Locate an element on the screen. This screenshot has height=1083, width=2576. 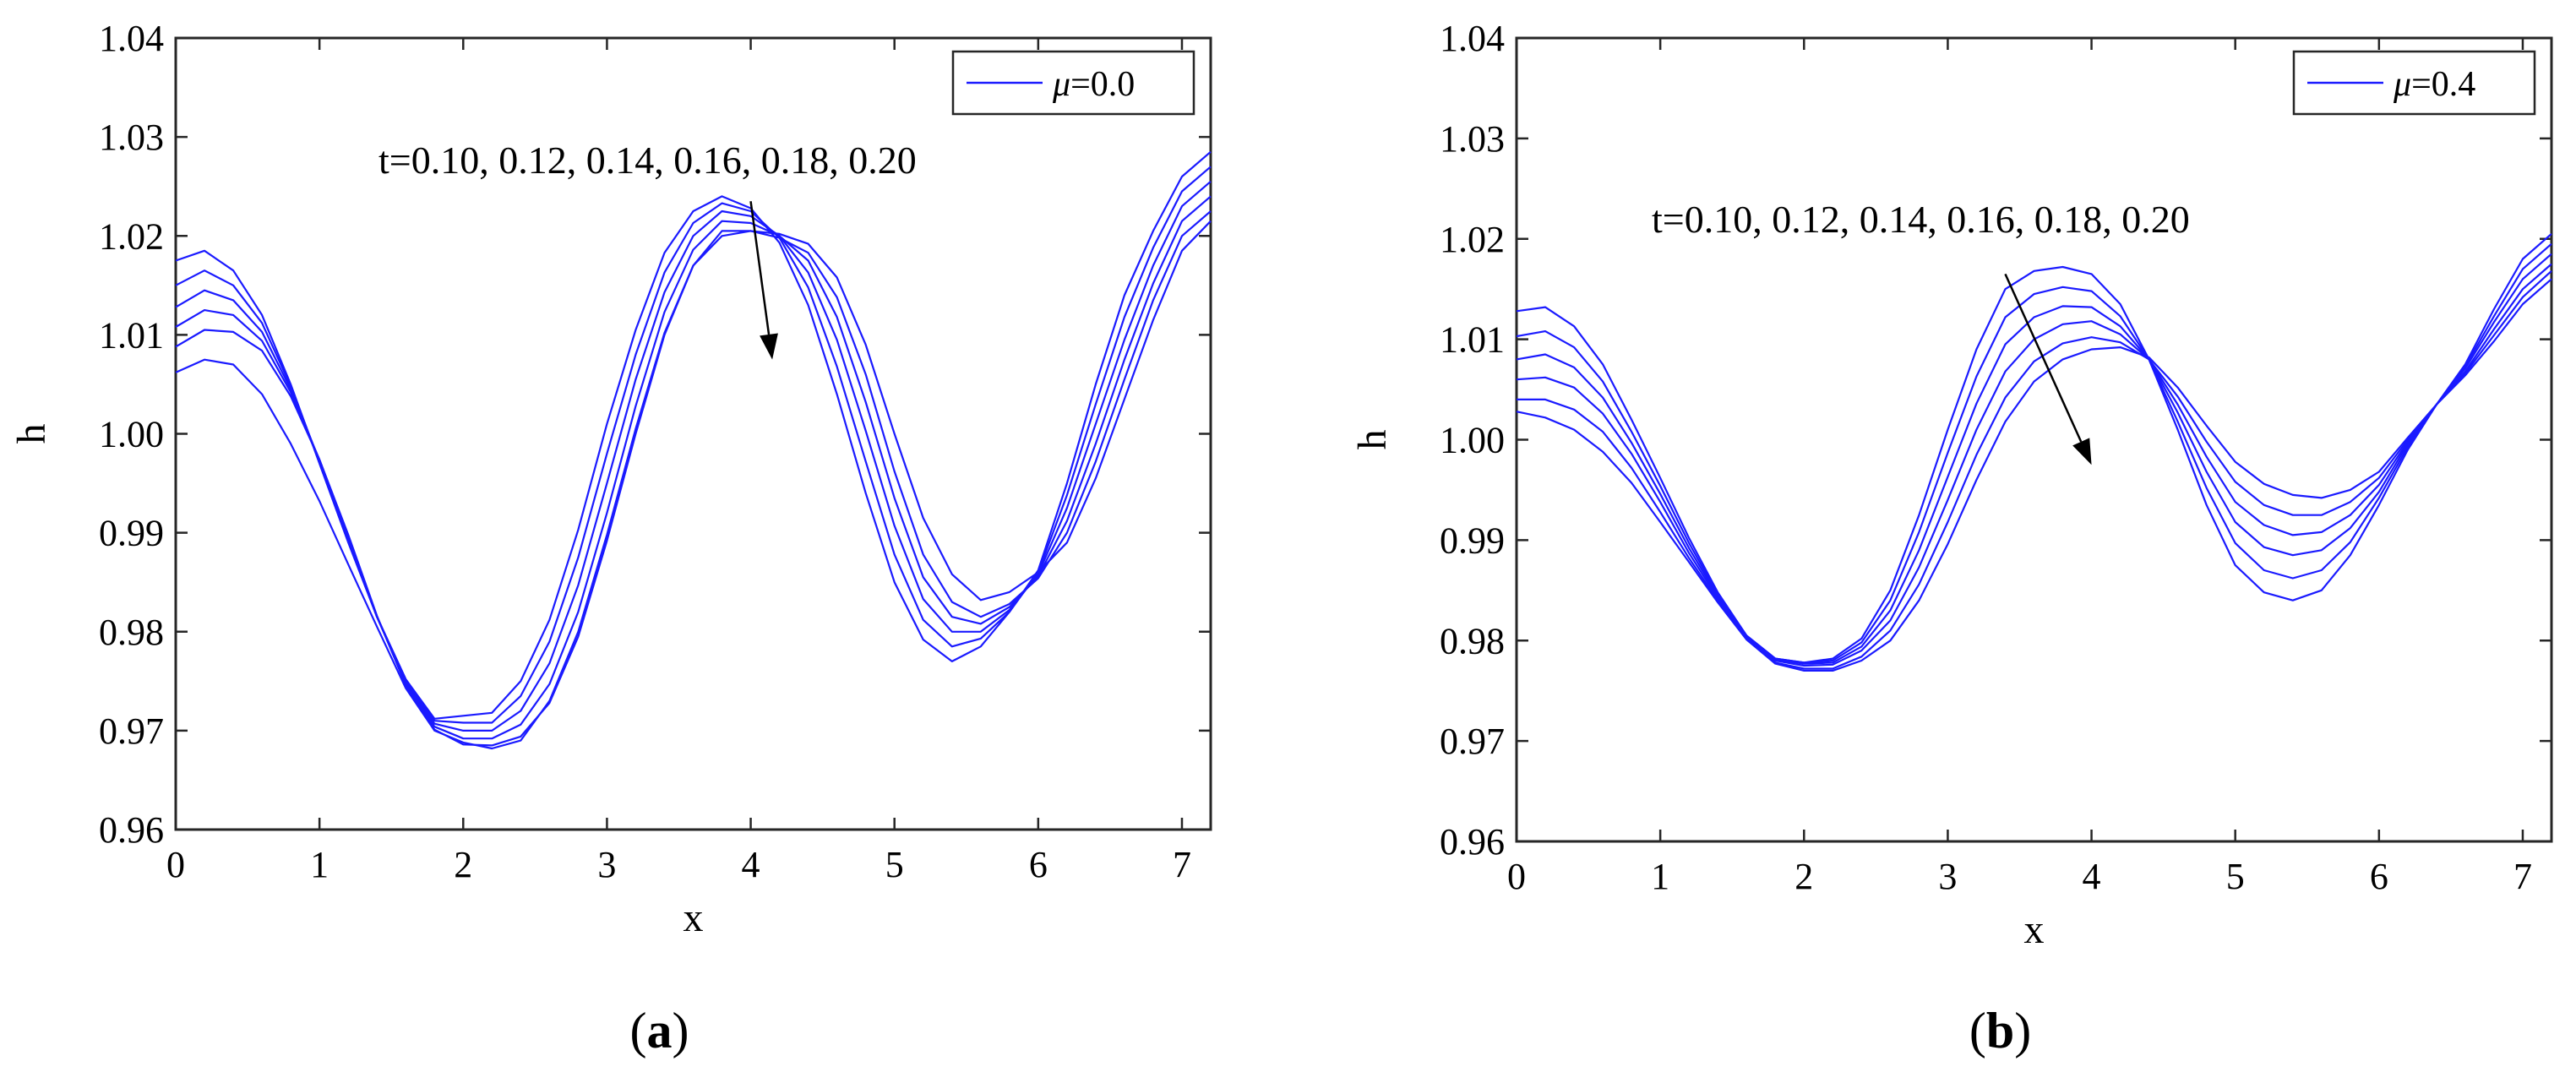
panel-b-annotation-arrow is located at coordinates (2043, 358).